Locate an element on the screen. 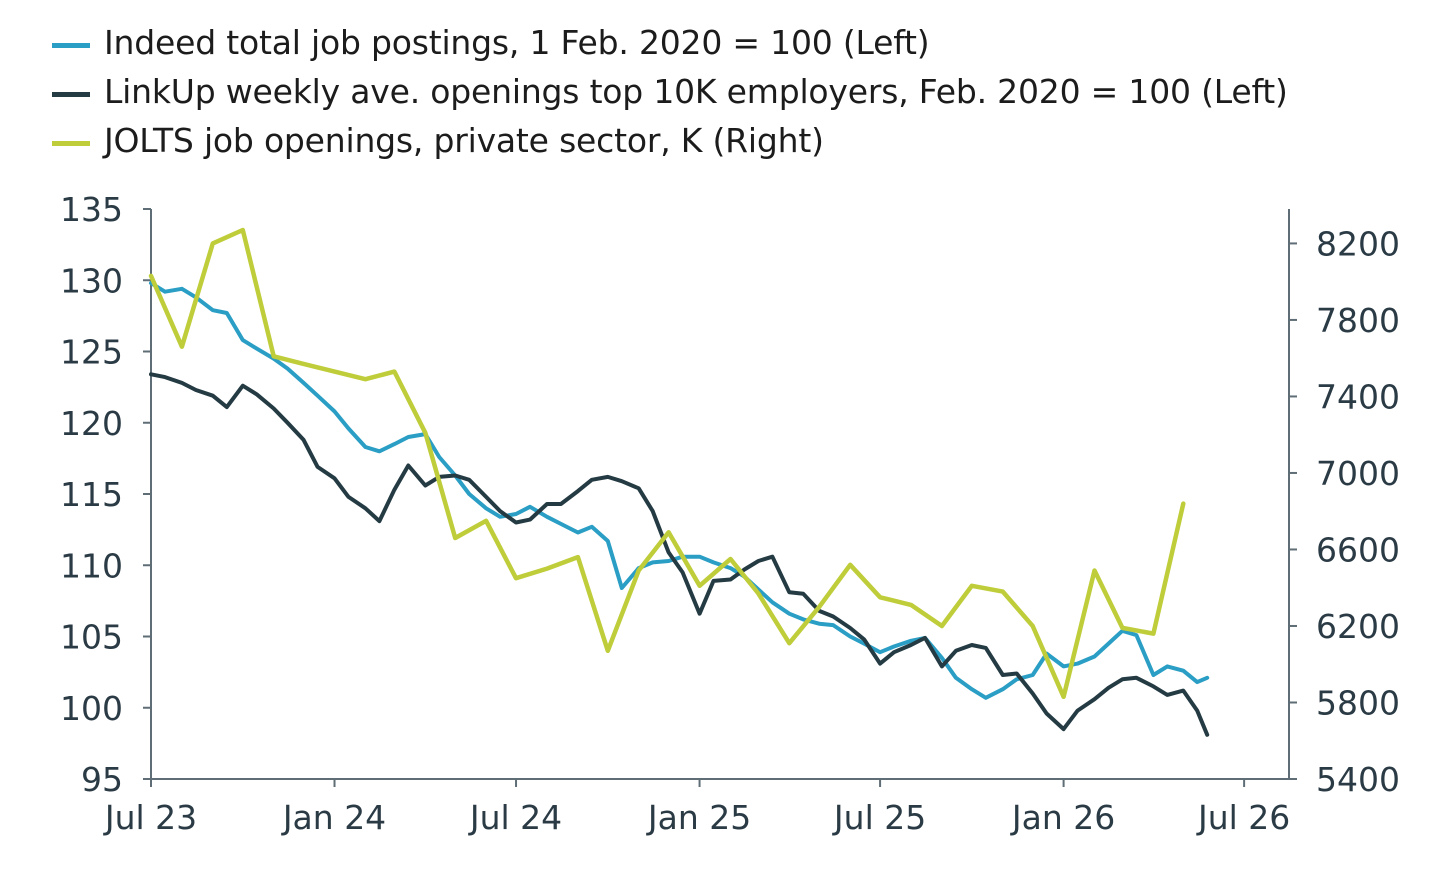 The width and height of the screenshot is (1440, 887). right-tick-label: 5800 is located at coordinates (1358, 702).